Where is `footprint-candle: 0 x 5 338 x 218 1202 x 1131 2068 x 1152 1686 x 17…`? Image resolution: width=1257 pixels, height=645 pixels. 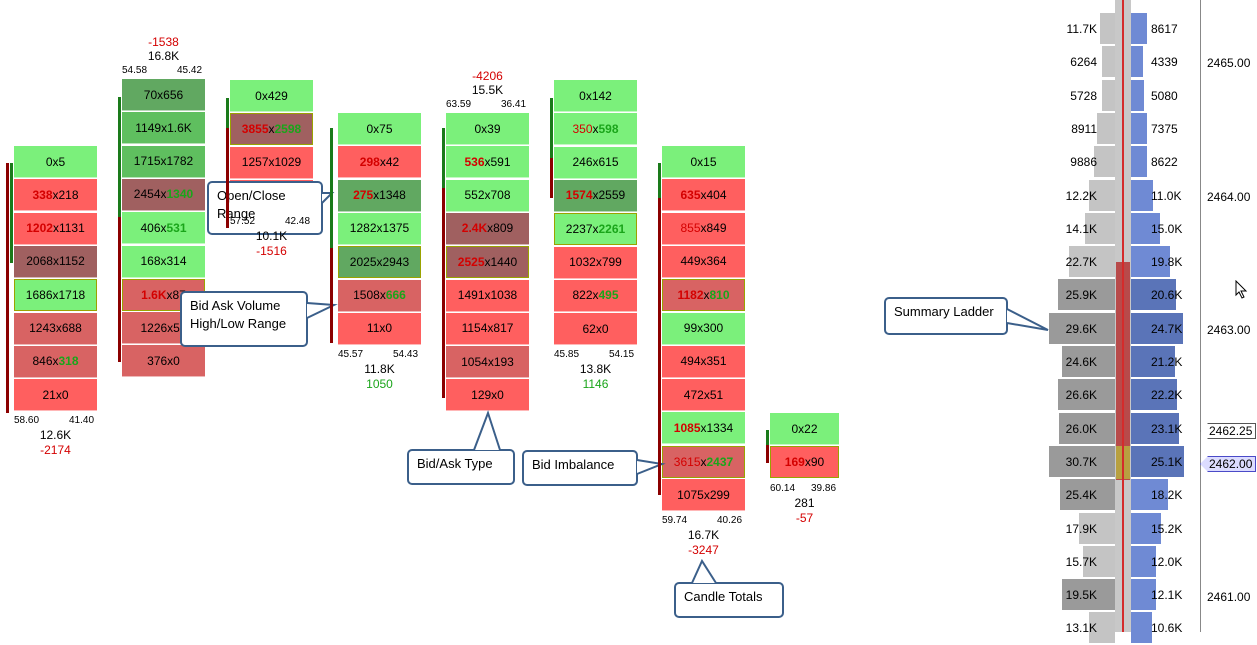 footprint-candle: 0 x 5 338 x 218 1202 x 1131 2068 x 1152 1686 x 17… is located at coordinates (55, 279).